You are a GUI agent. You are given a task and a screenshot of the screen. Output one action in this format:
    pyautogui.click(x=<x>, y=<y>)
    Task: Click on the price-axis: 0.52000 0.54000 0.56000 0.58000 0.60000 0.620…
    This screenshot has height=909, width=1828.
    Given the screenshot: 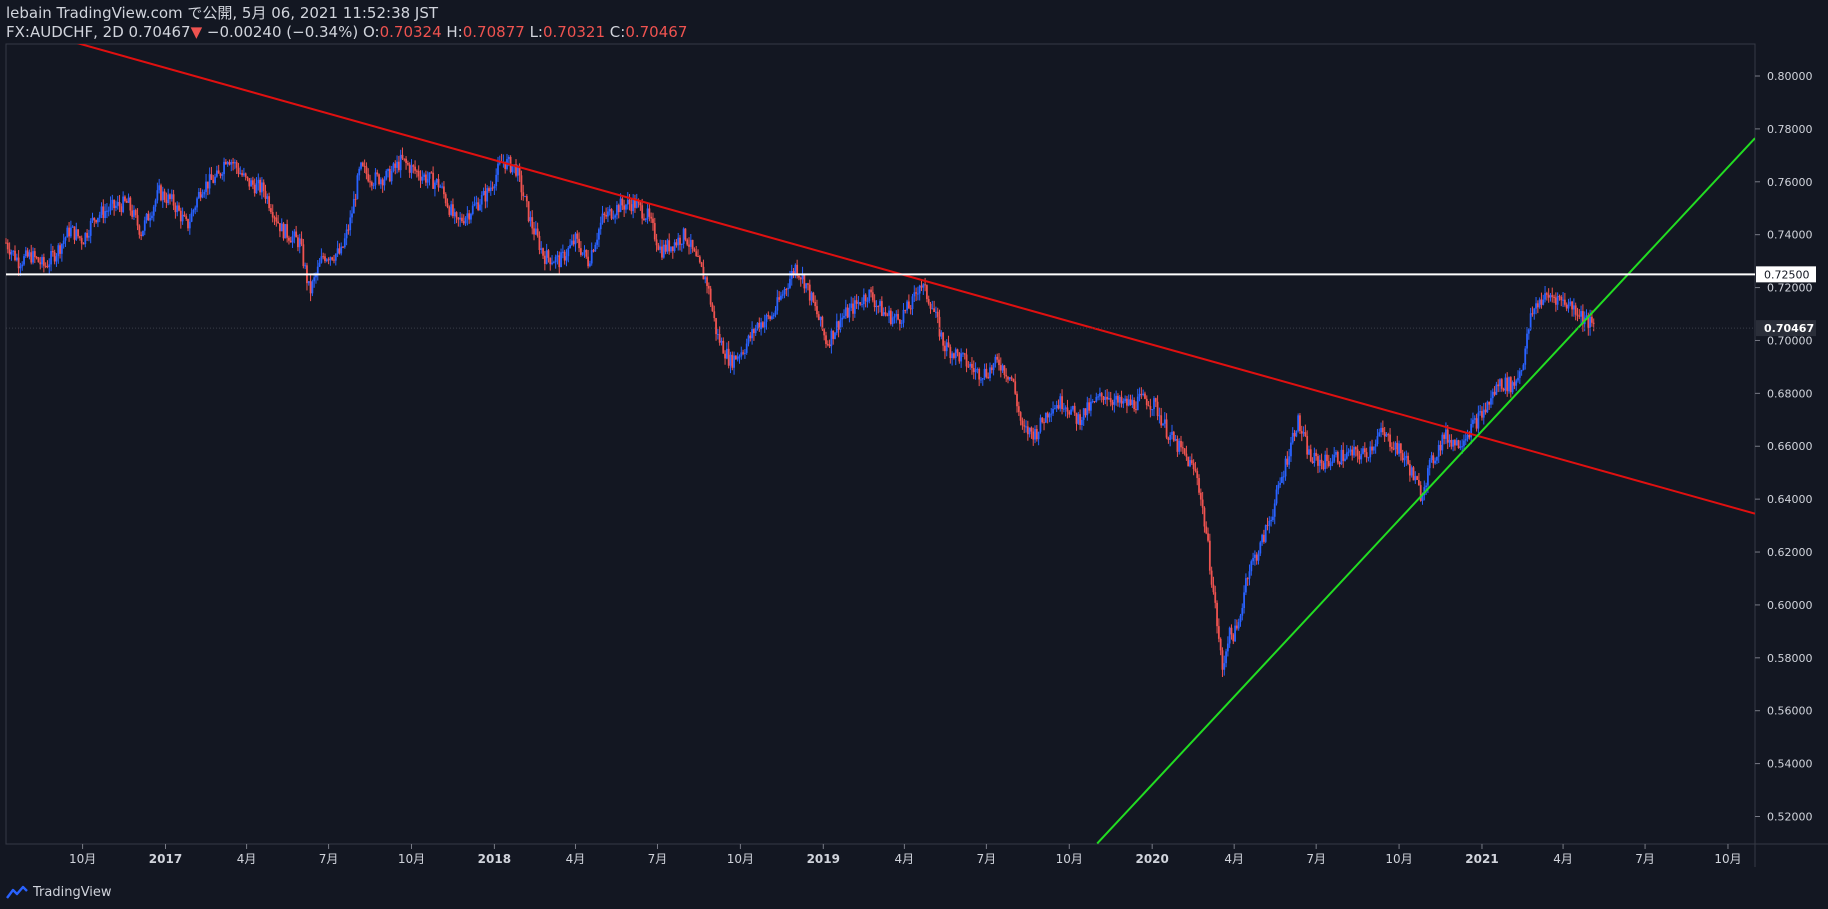 What is the action you would take?
    pyautogui.click(x=1784, y=446)
    